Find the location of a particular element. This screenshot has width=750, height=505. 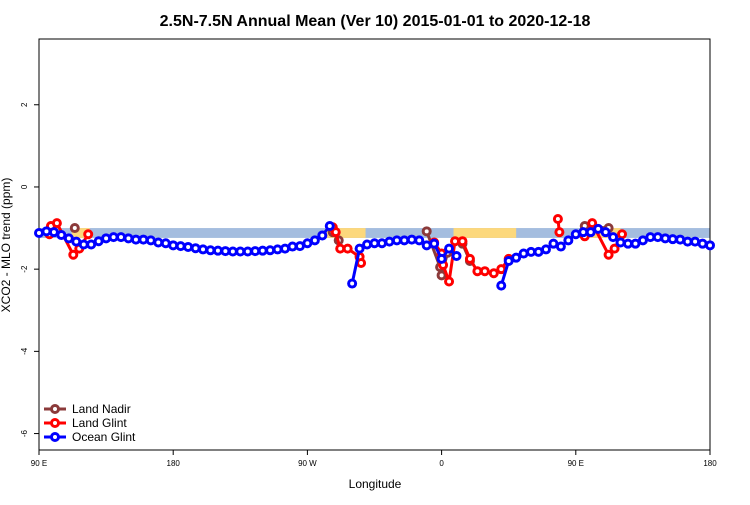

y-tick-label: -6 is located at coordinates (24, 433).